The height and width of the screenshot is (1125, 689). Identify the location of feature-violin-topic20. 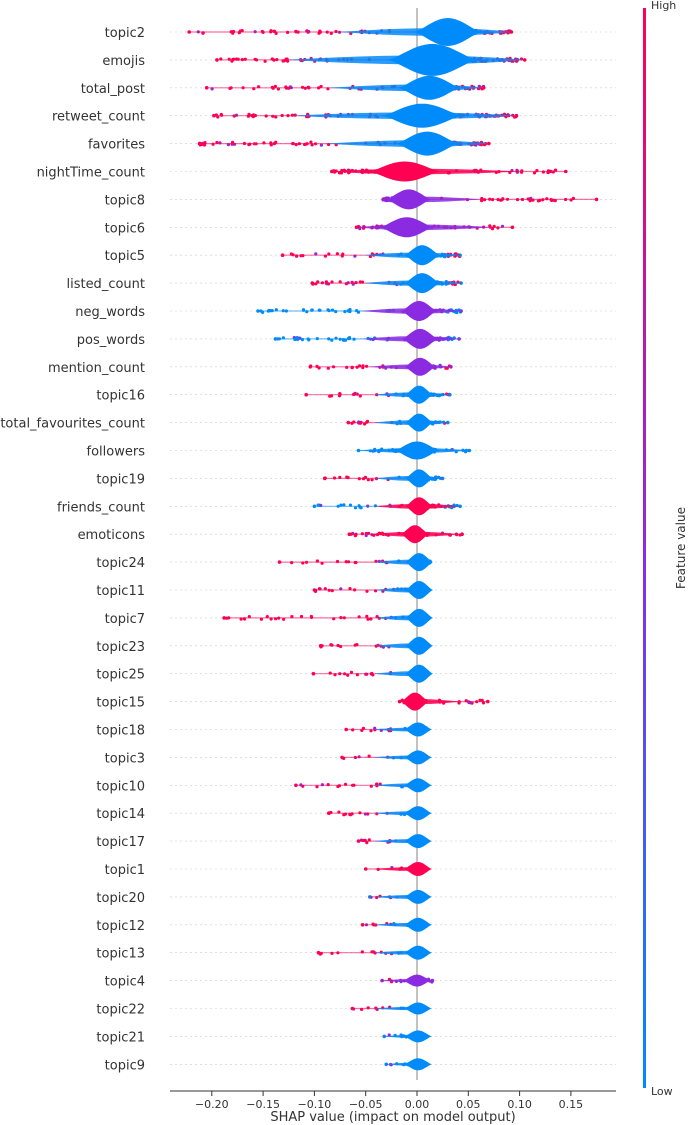
(400, 896).